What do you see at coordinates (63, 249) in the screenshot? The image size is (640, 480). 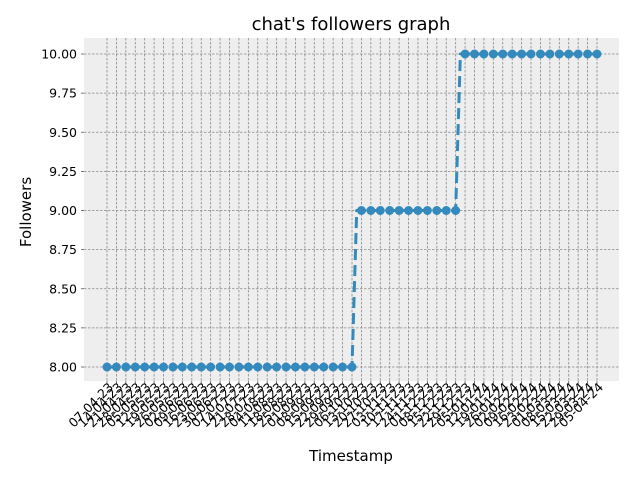 I see `y-tick-label: 8.75` at bounding box center [63, 249].